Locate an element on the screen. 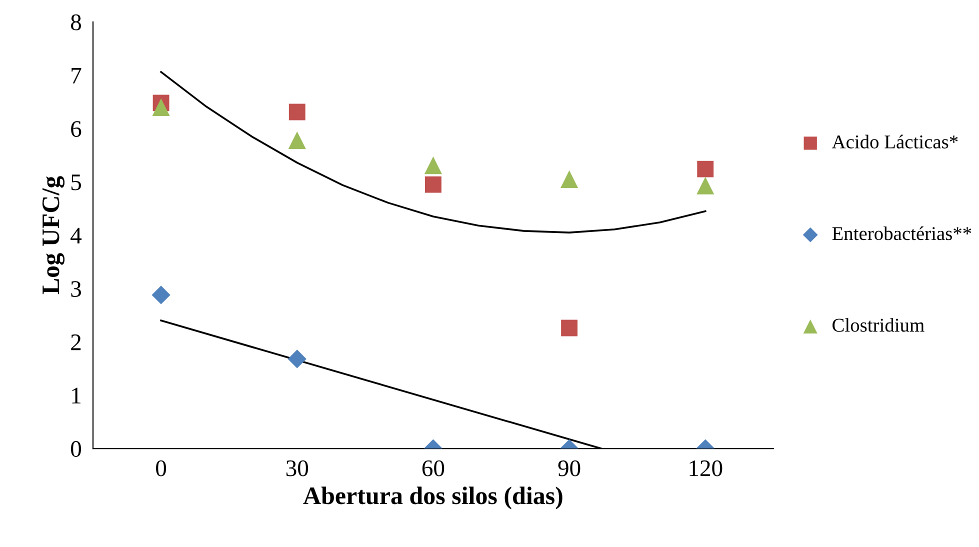 This screenshot has height=547, width=979. x-tick-label: 90 is located at coordinates (569, 468).